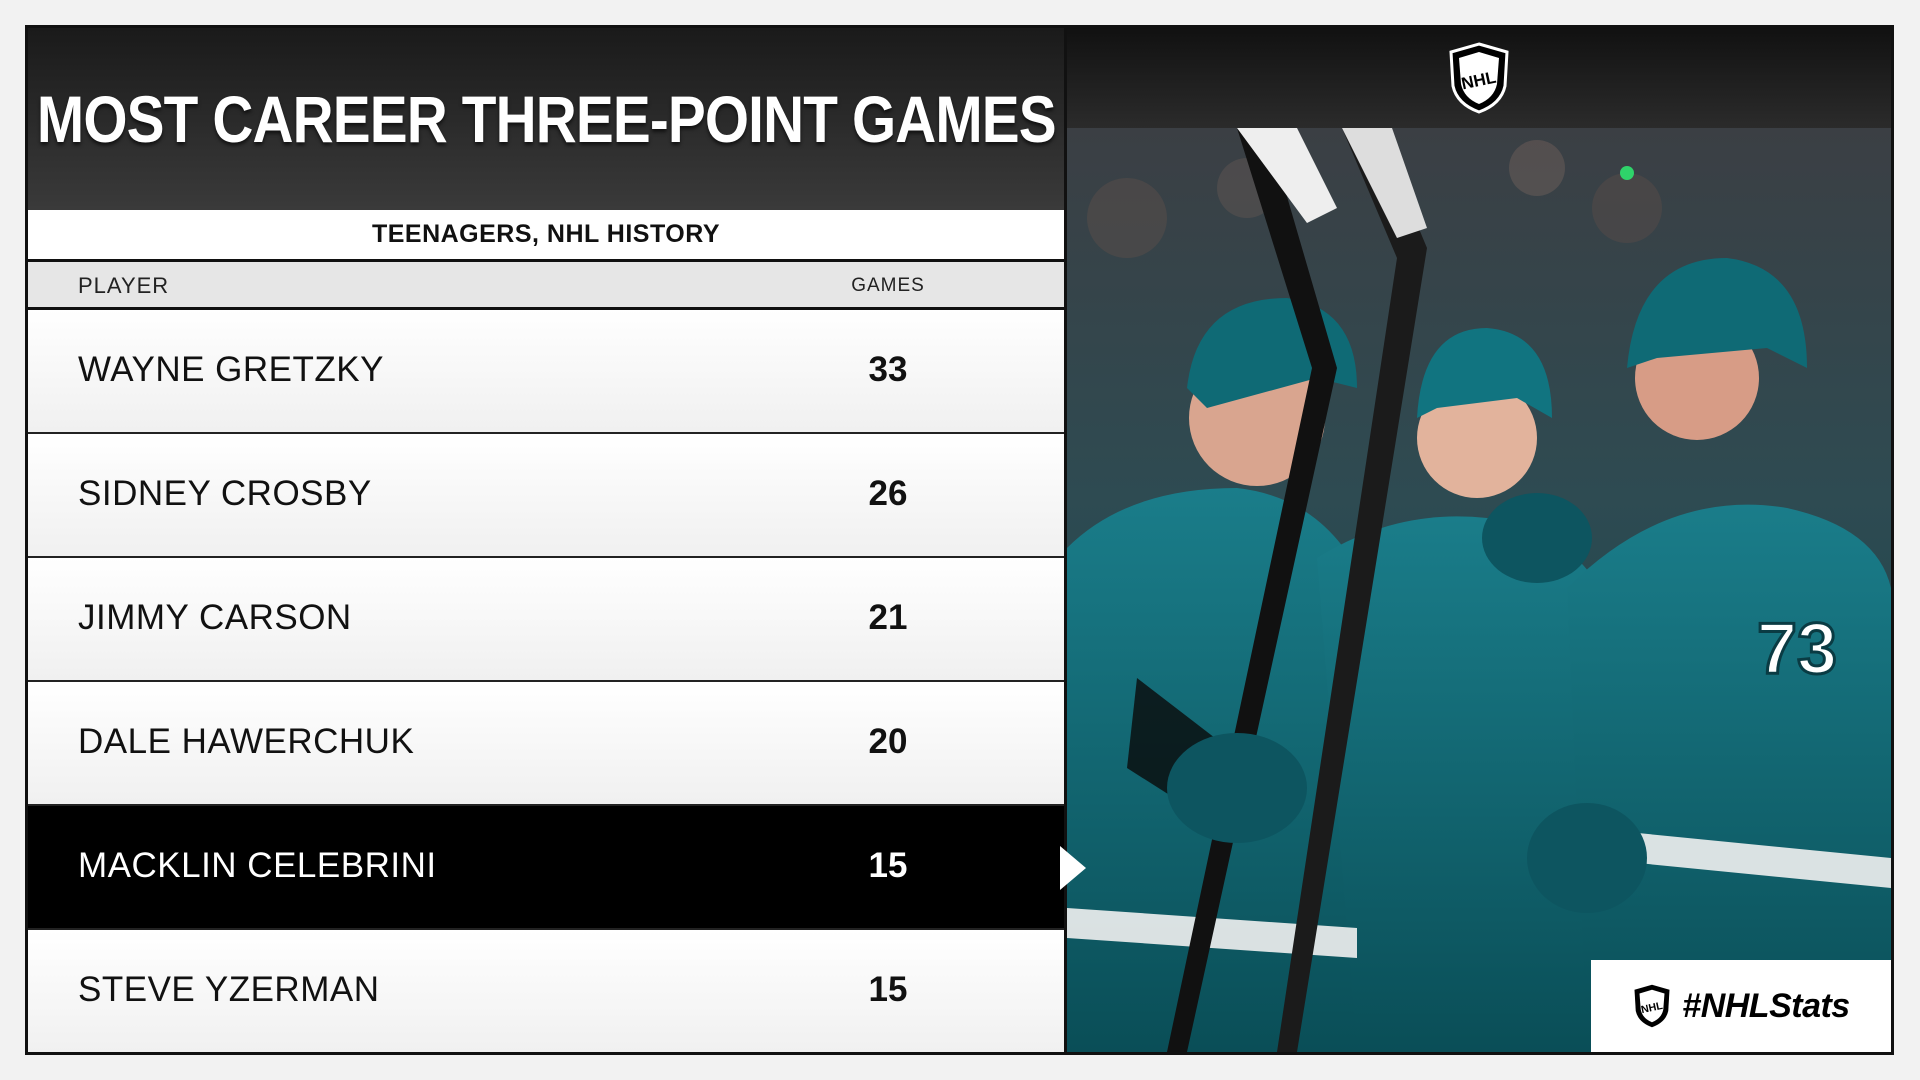 The width and height of the screenshot is (1920, 1080). I want to click on player-name: DALE HAWERCHUK, so click(246, 741).